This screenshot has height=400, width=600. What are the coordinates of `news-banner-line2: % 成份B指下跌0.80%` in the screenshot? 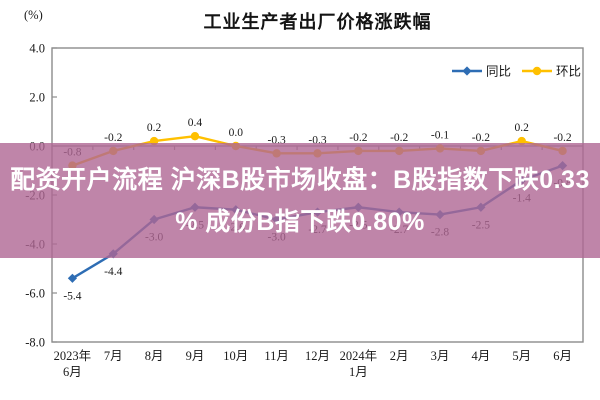 It's located at (300, 221).